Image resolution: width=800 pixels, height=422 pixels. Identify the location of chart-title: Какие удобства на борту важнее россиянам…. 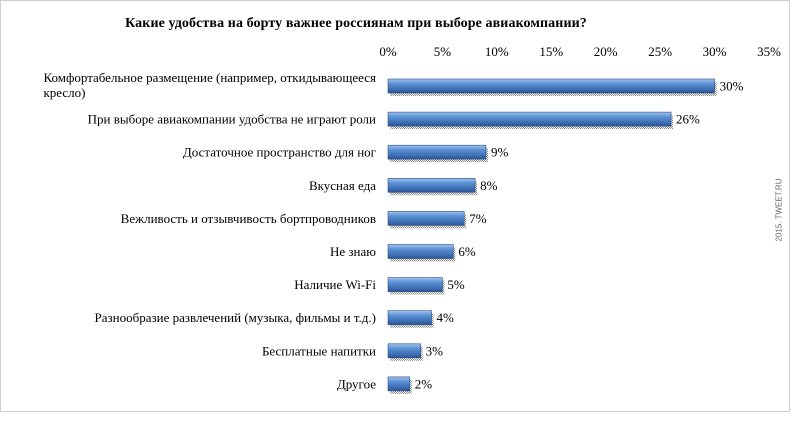
(356, 23).